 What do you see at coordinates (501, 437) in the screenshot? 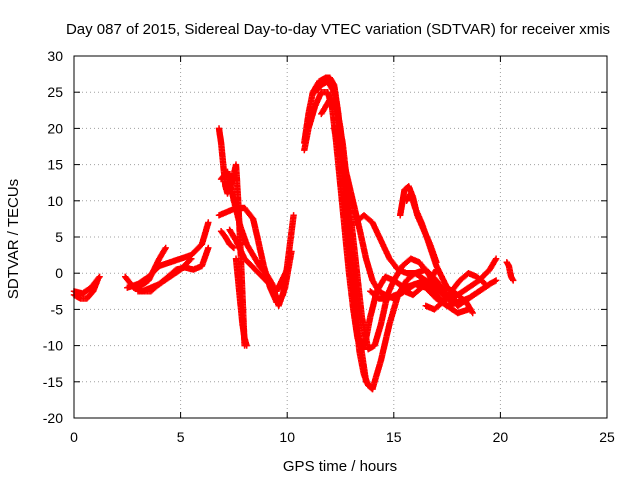
I see `x-tick-label: 20` at bounding box center [501, 437].